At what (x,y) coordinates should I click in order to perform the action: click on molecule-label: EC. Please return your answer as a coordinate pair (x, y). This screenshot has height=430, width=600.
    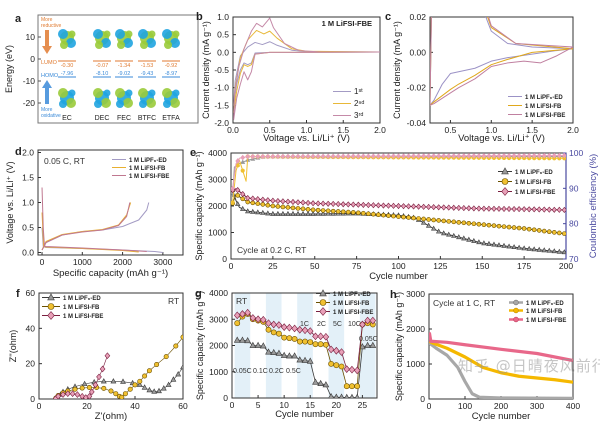
    Looking at the image, I should click on (67, 118).